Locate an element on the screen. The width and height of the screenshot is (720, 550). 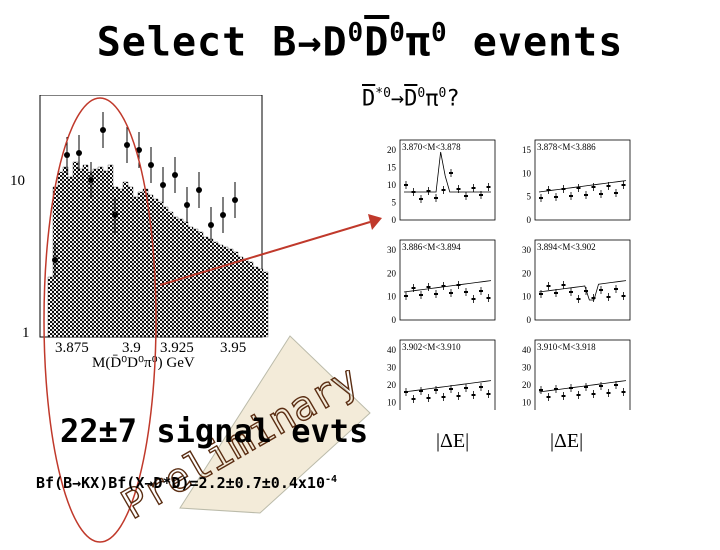
preliminary-watermark: Preliminary is located at coordinates (242, 448).